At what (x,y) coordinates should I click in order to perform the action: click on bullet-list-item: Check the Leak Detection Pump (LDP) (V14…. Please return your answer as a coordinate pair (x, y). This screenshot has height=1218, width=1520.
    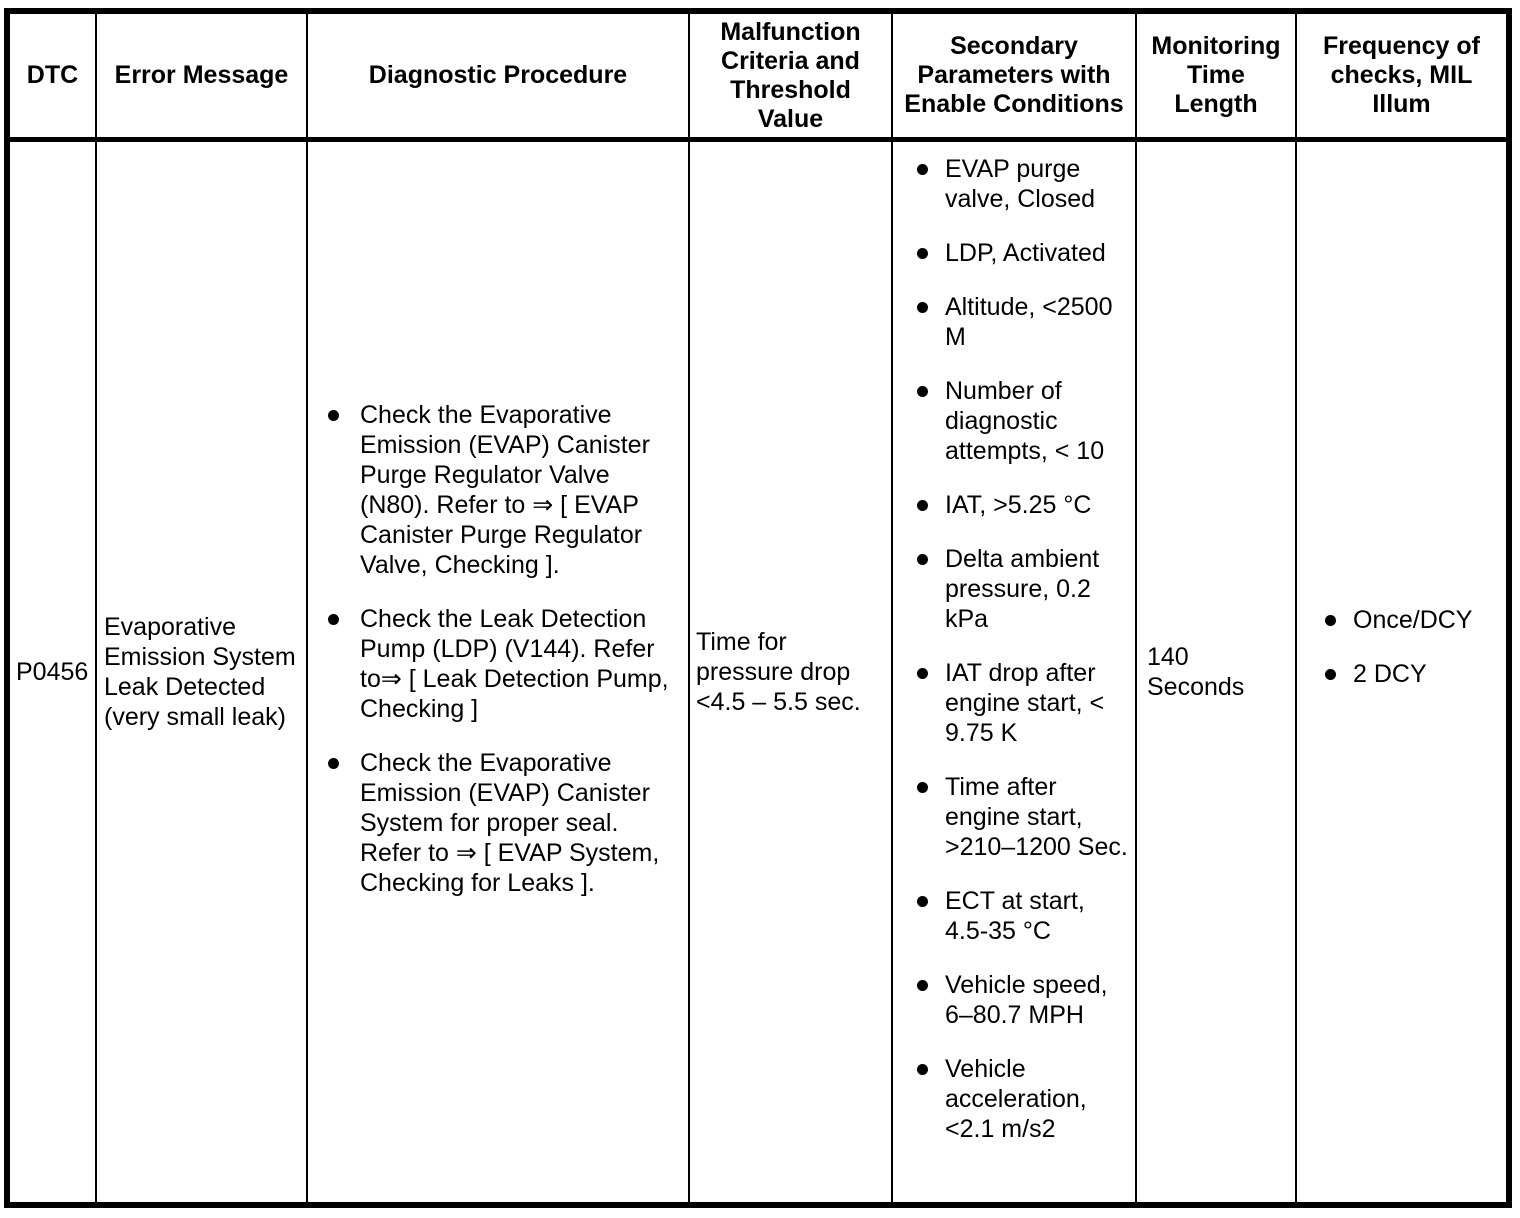
    Looking at the image, I should click on (506, 664).